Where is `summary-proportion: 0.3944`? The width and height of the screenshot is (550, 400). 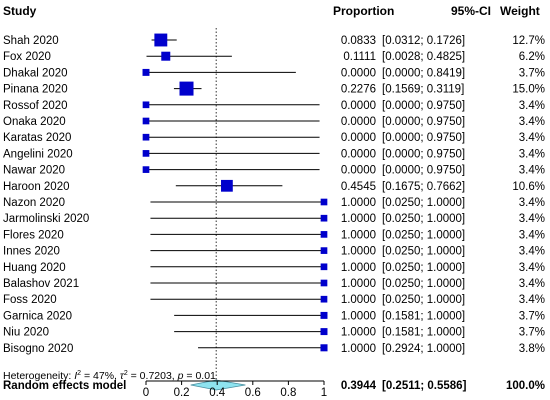
summary-proportion: 0.3944 is located at coordinates (359, 386).